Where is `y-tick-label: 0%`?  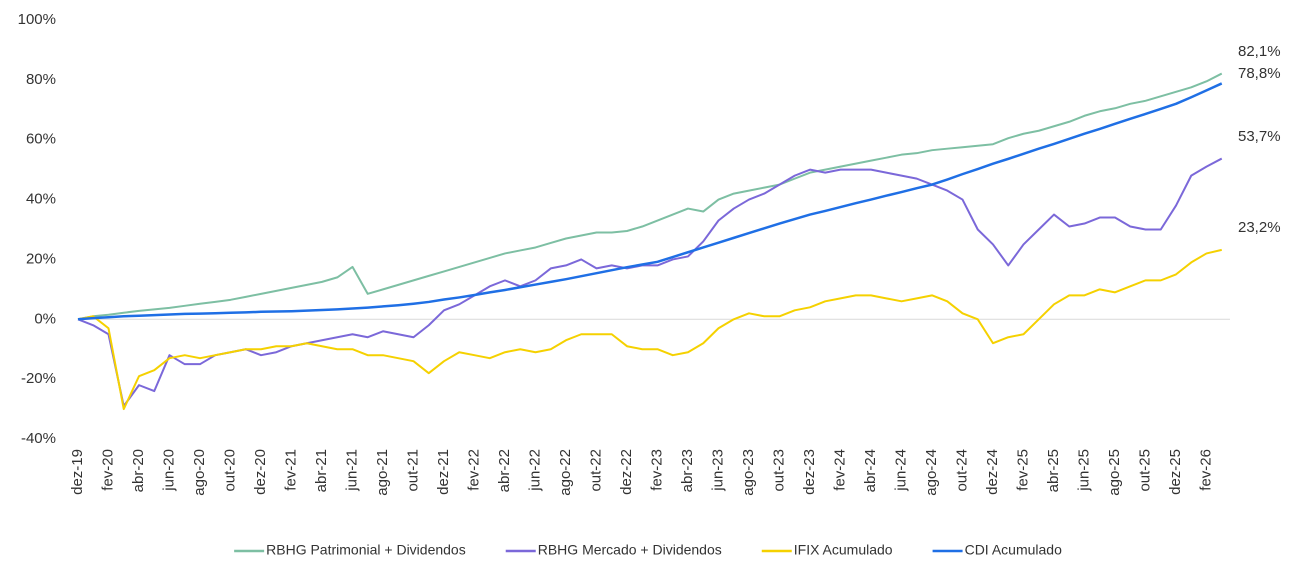
y-tick-label: 0% is located at coordinates (45, 318).